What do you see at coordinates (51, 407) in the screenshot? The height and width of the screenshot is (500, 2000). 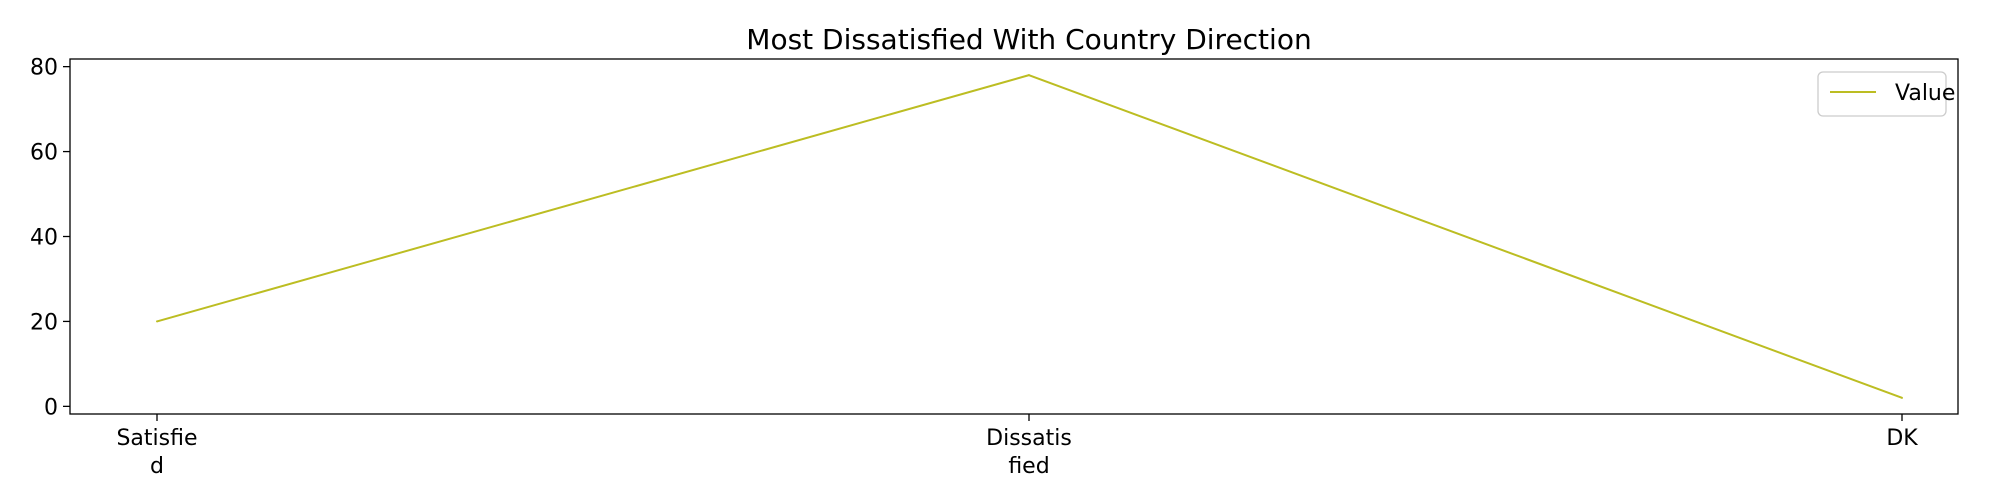 I see `y-tick-label: 0` at bounding box center [51, 407].